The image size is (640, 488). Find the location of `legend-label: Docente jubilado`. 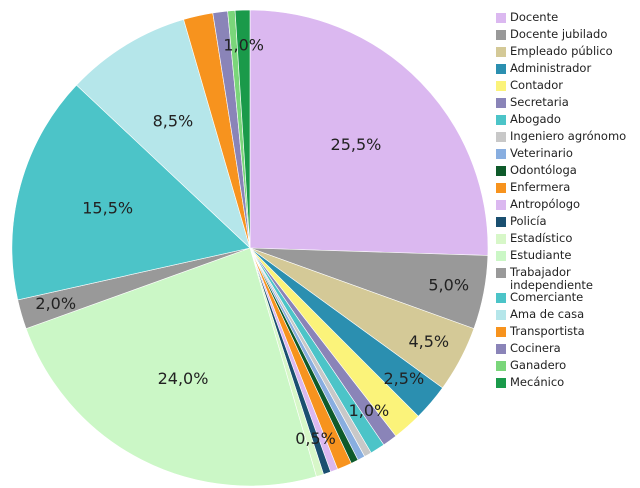

legend-label: Docente jubilado is located at coordinates (559, 34).